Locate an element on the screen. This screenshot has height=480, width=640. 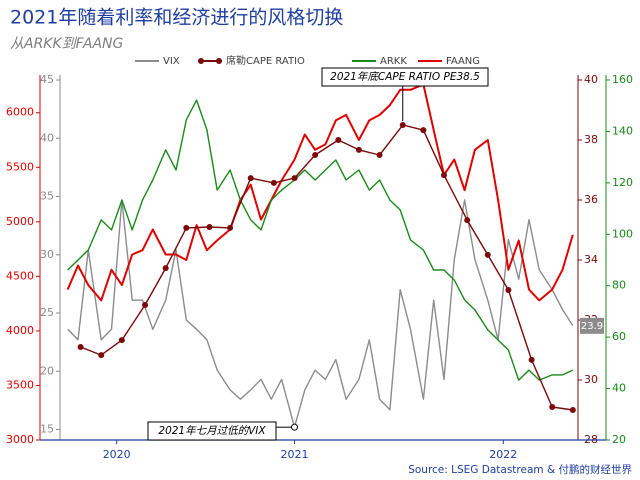
x-tick-label: 2022 is located at coordinates (503, 454).